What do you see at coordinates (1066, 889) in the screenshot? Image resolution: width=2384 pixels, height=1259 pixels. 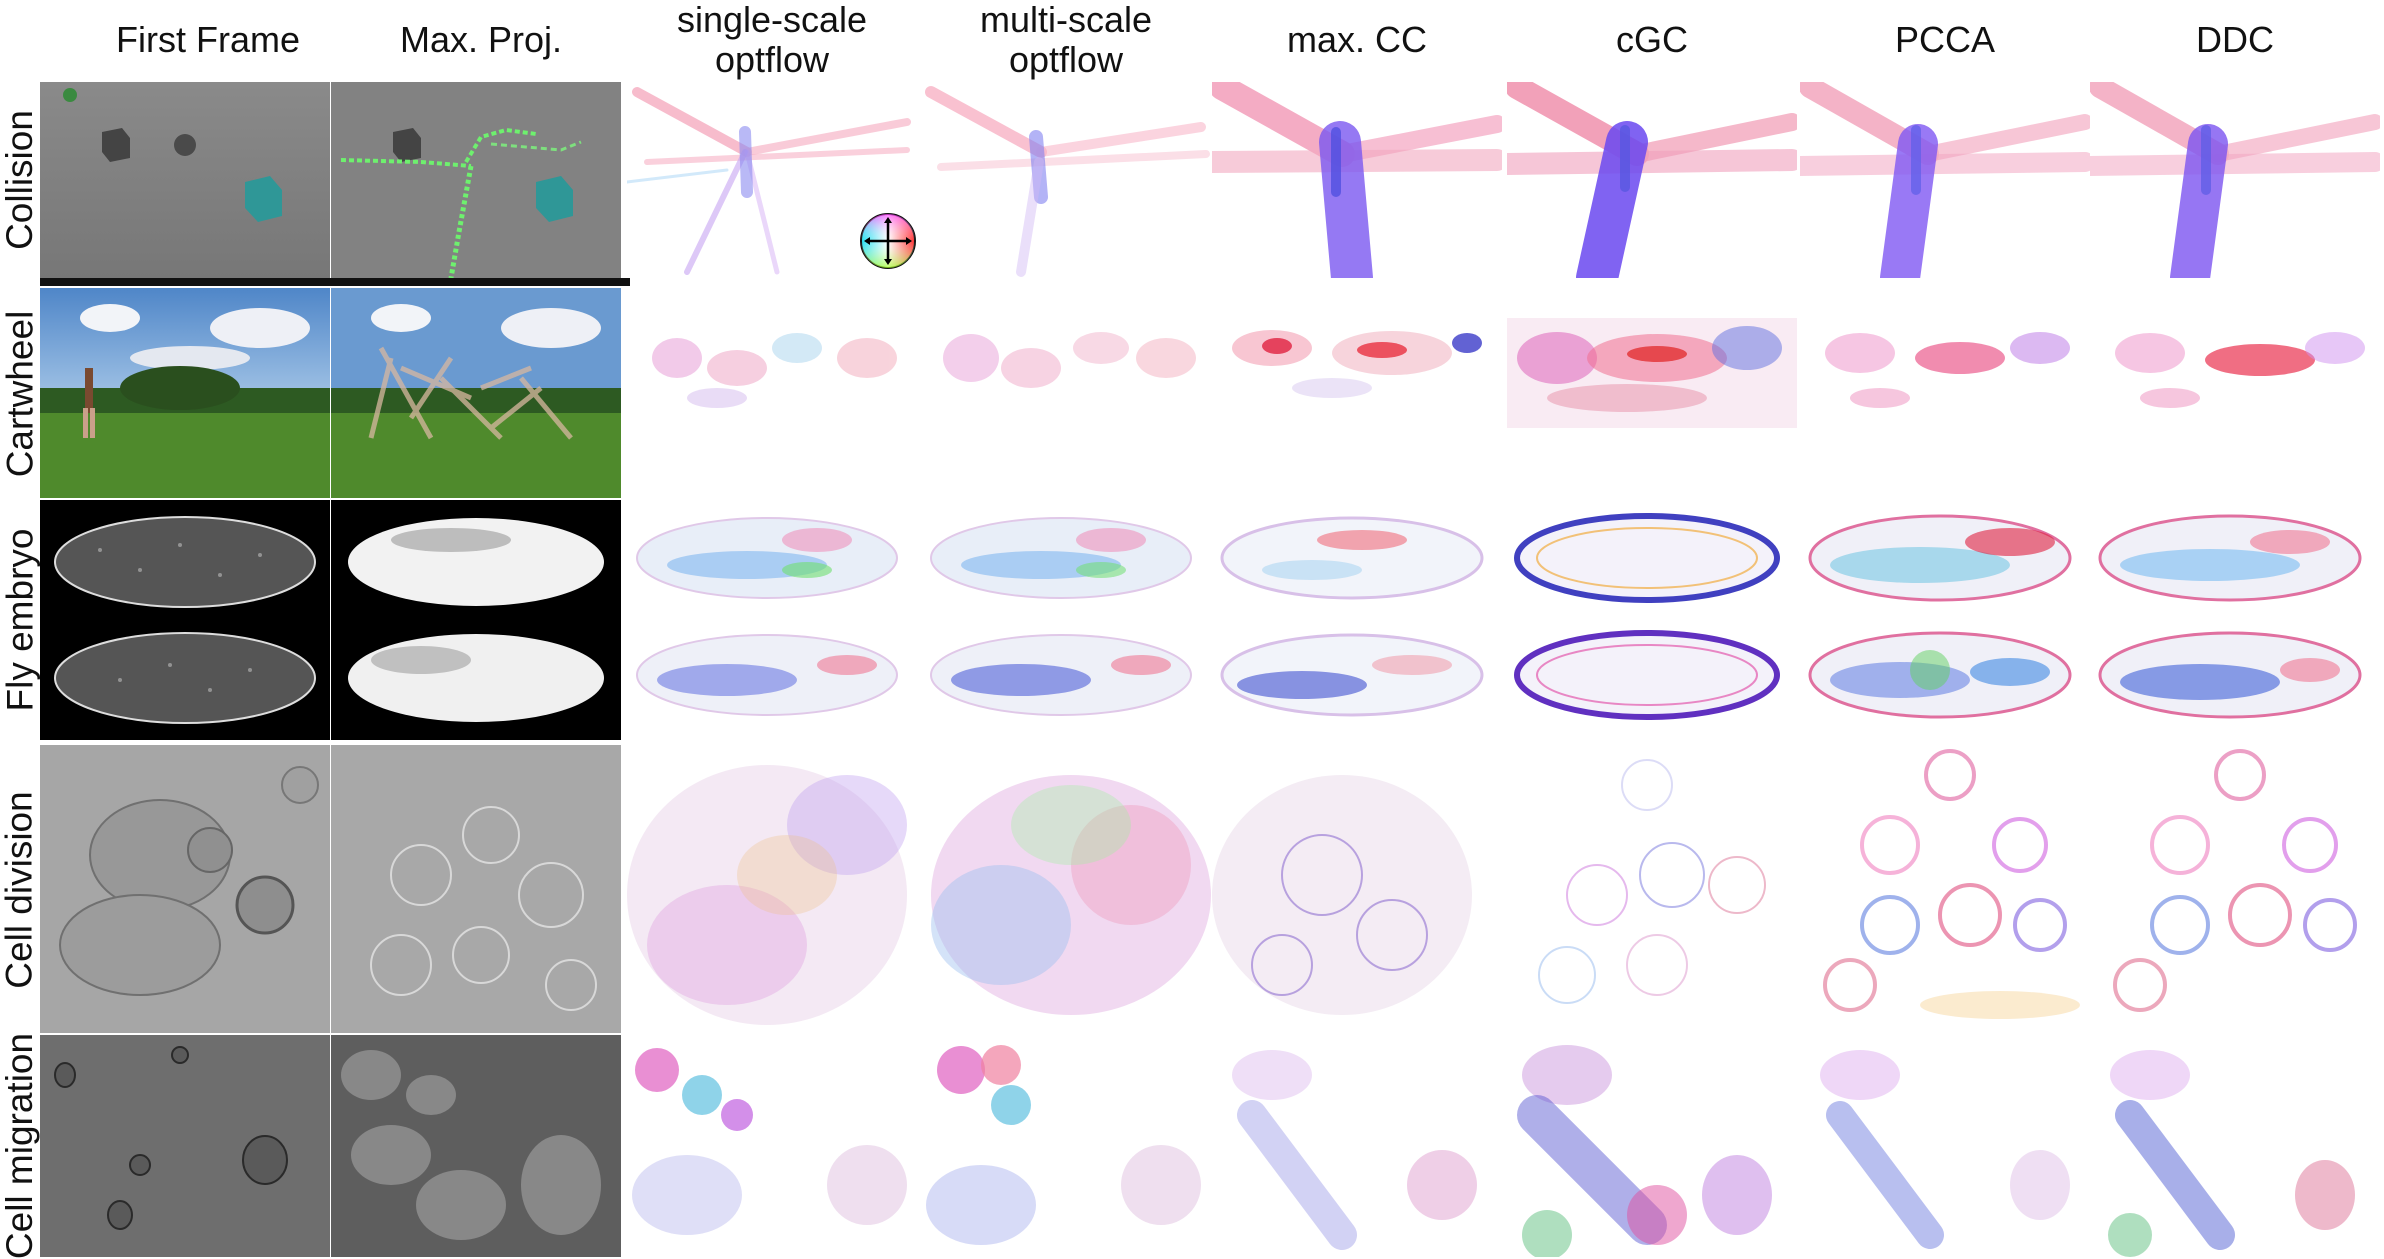 I see `cell-division-multi-scale-optflow` at bounding box center [1066, 889].